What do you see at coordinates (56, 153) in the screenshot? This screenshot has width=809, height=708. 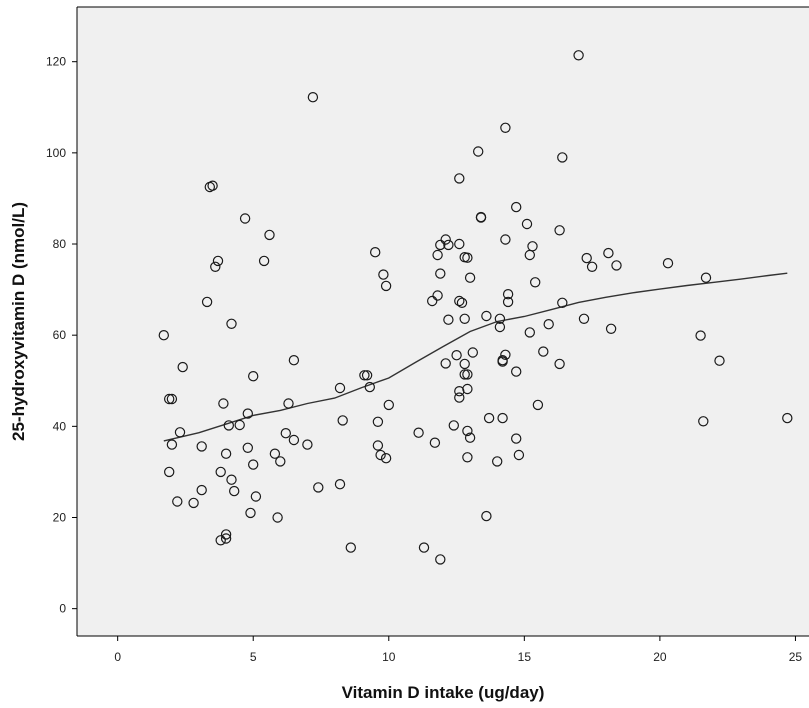 I see `y-tick-label: 100` at bounding box center [56, 153].